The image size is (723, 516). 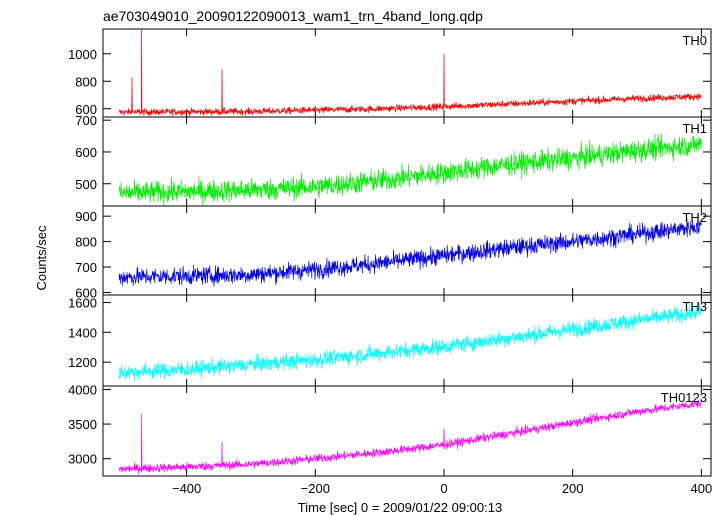 What do you see at coordinates (573, 488) in the screenshot?
I see `x-tick-label: 200` at bounding box center [573, 488].